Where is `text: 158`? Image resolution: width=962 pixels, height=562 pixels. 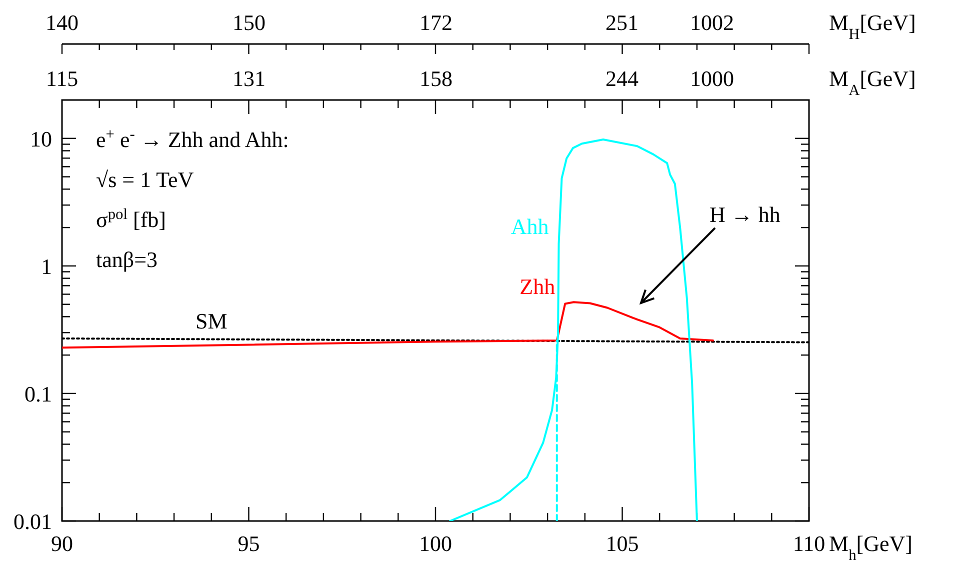 text: 158 is located at coordinates (436, 78).